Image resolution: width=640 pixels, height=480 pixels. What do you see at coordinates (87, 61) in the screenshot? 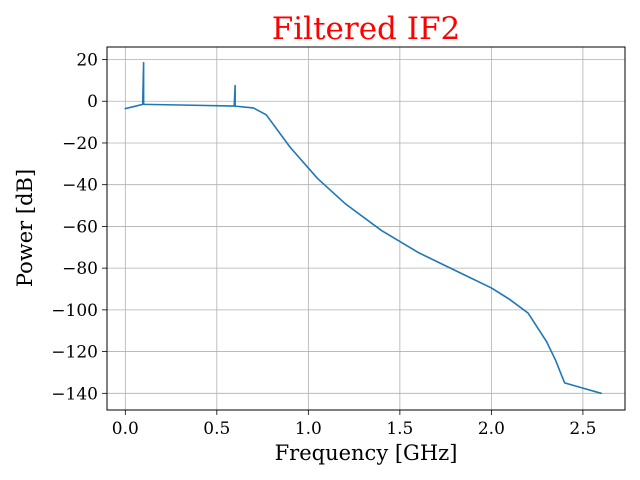
I see `y-tick-label: 20` at bounding box center [87, 61].